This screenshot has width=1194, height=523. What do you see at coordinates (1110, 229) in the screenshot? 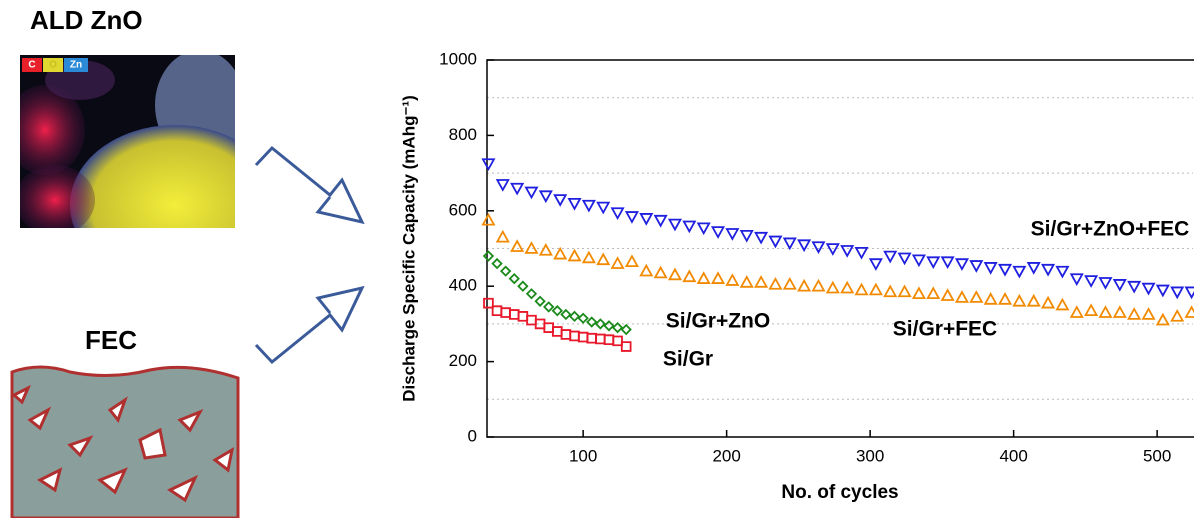
I see `series-label: Si/Gr+ZnO+FEC` at bounding box center [1110, 229].